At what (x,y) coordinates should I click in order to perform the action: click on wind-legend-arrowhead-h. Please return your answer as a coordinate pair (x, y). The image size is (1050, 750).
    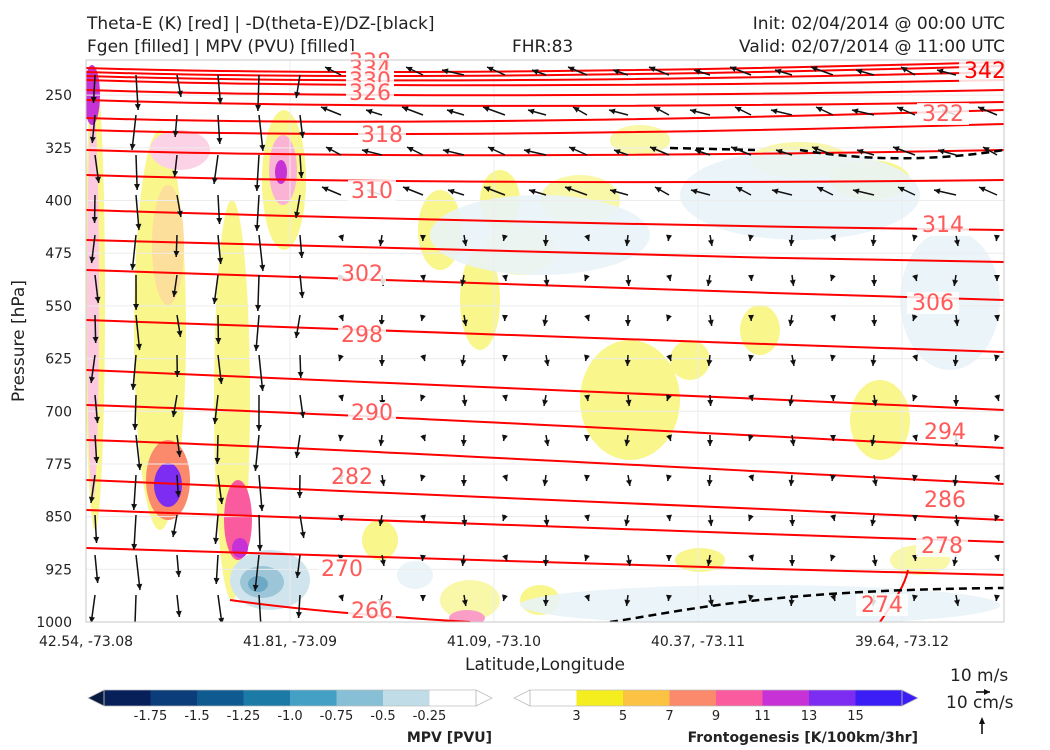
    Looking at the image, I should click on (987, 692).